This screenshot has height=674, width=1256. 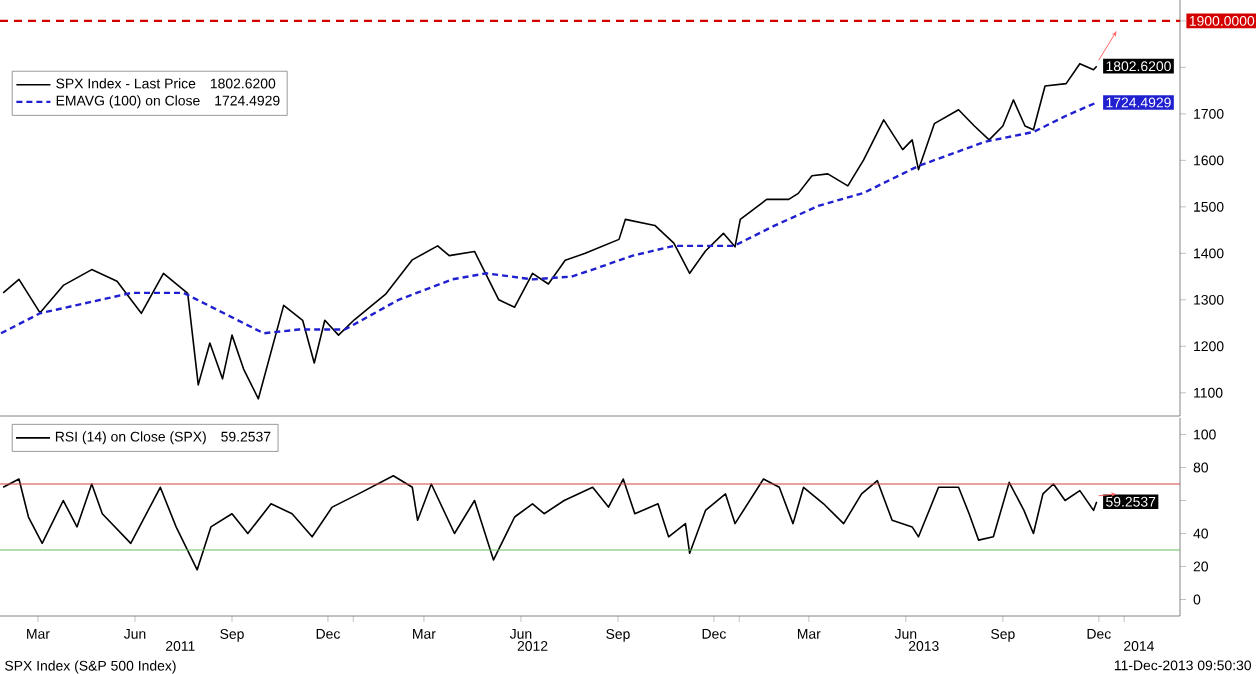 What do you see at coordinates (550, 522) in the screenshot?
I see `line-series` at bounding box center [550, 522].